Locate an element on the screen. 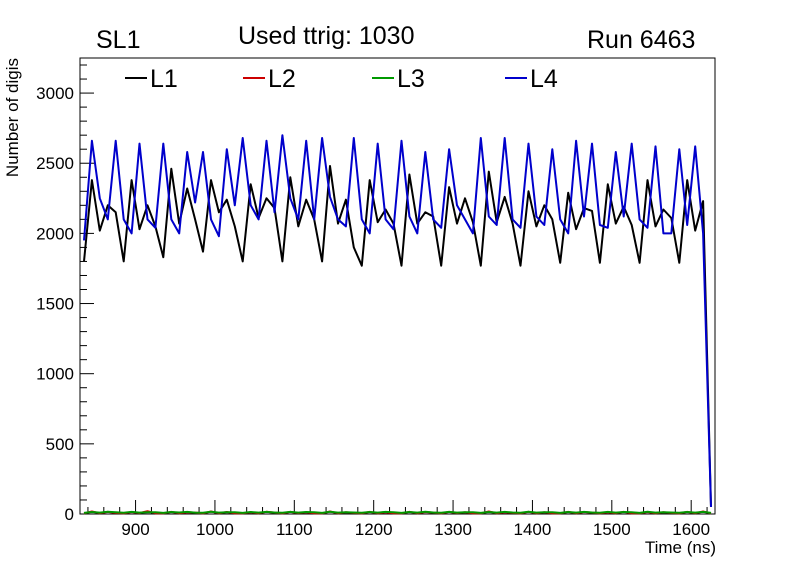 The image size is (796, 572). y-tick-label: 1000 is located at coordinates (55, 374).